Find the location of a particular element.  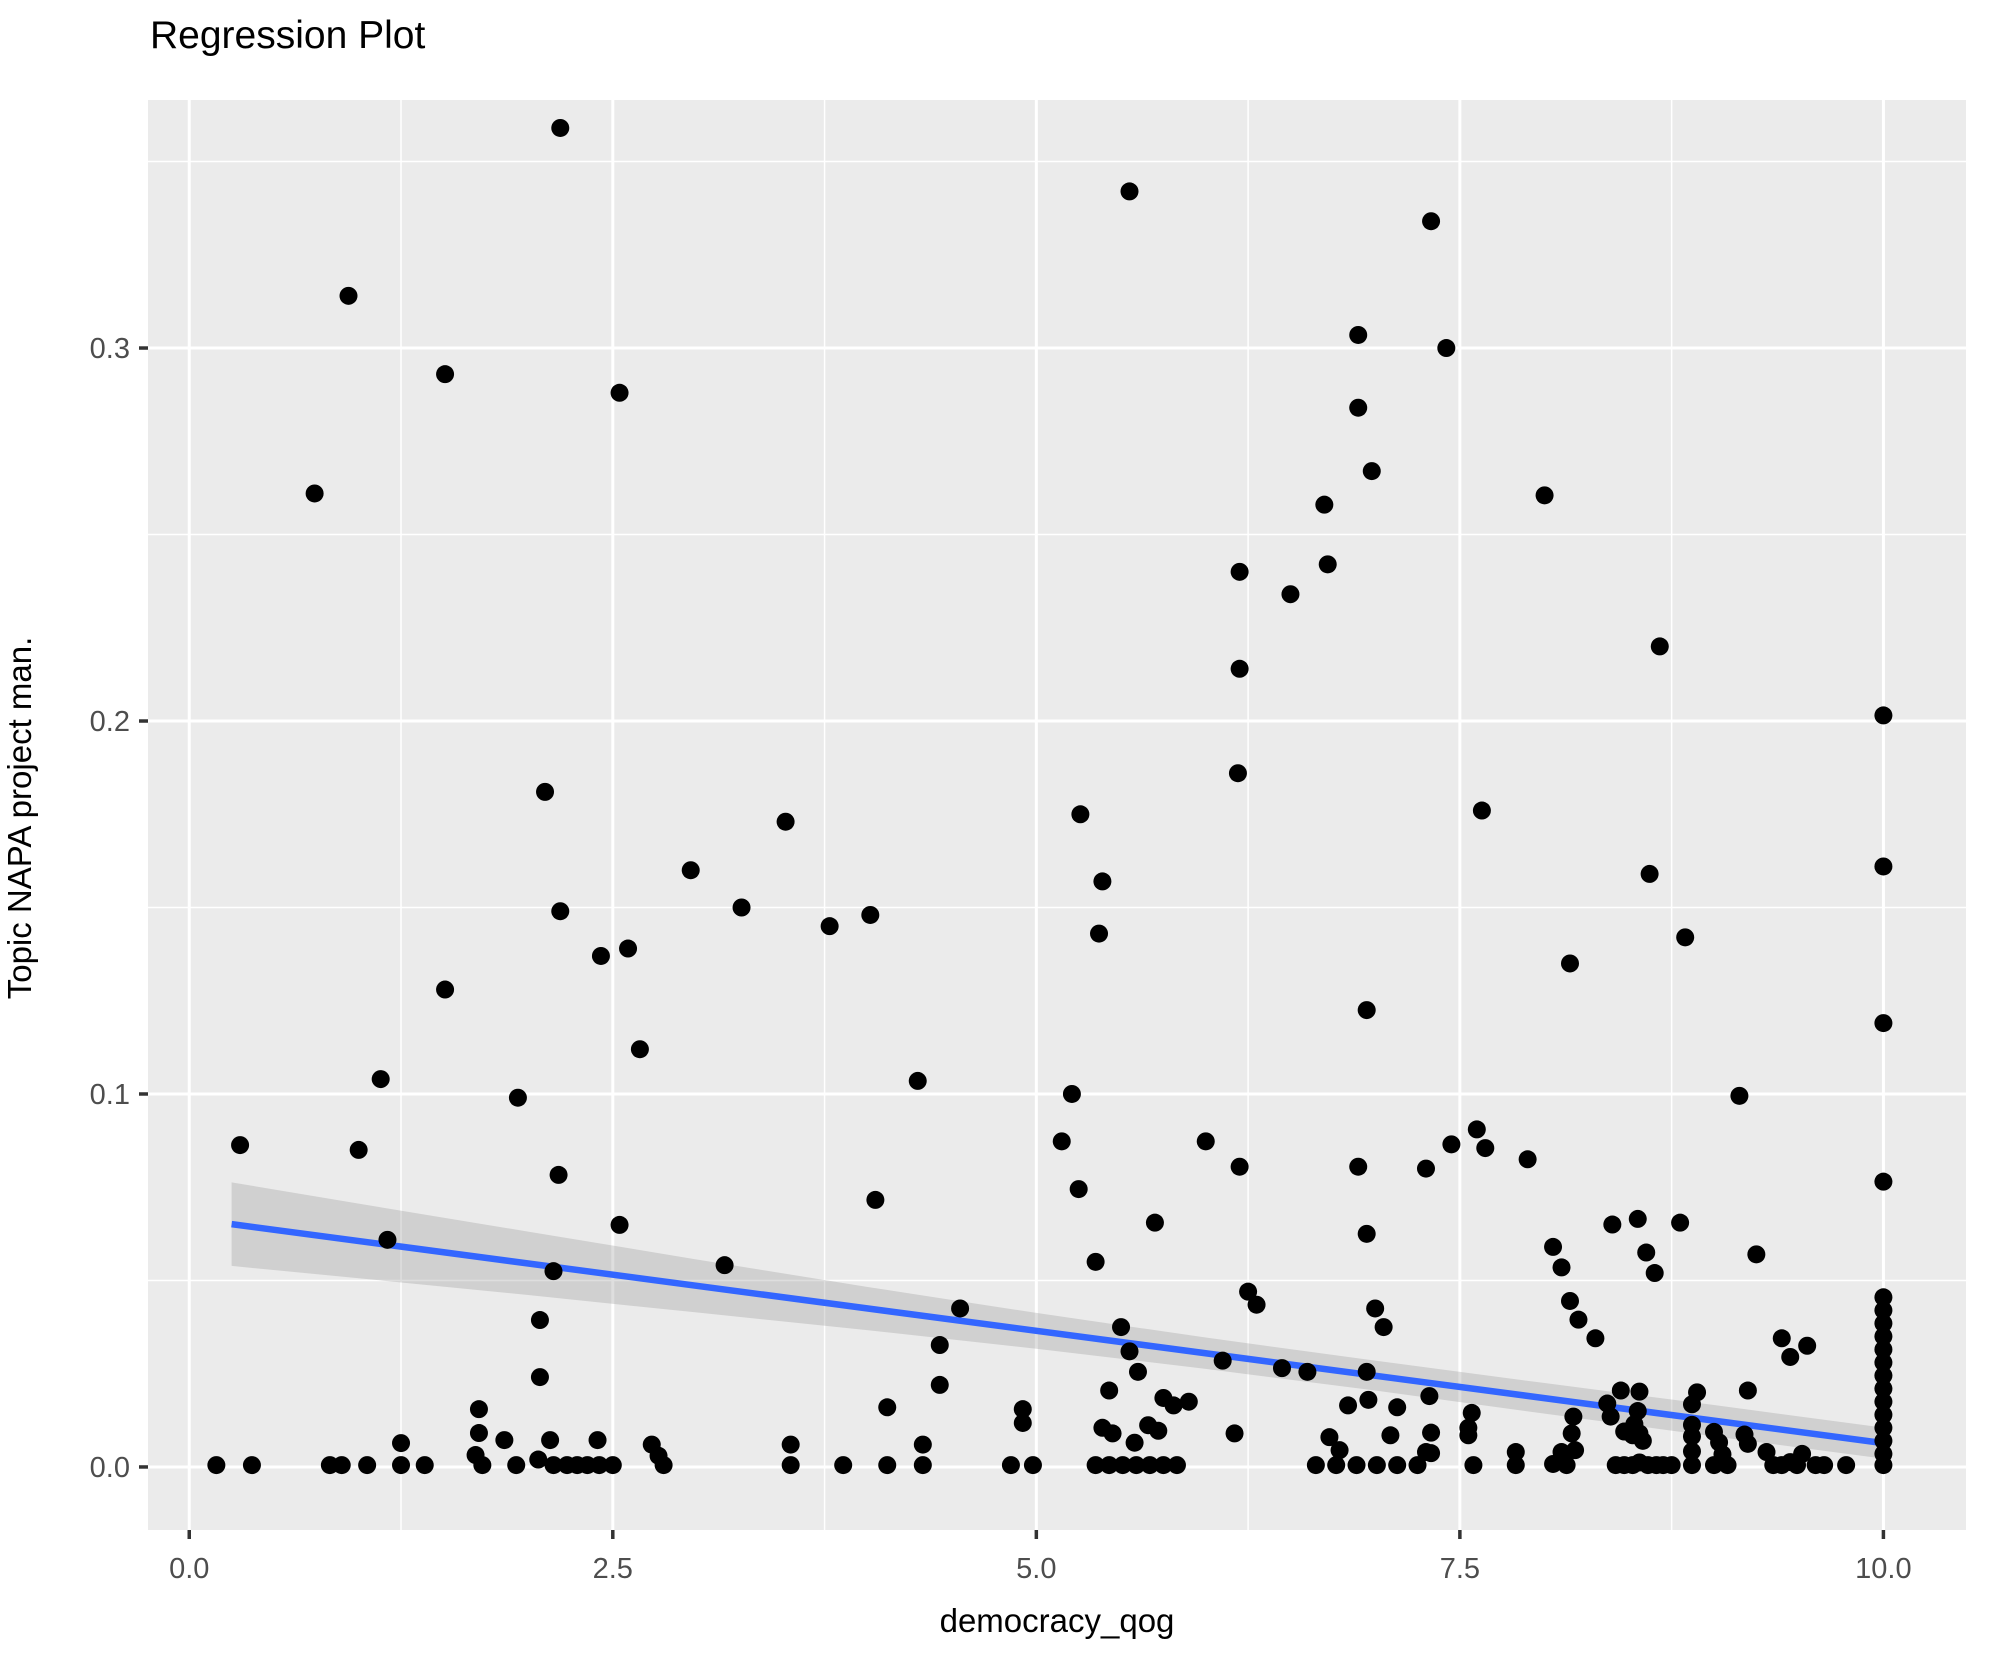

x-tick-label: 5.0 is located at coordinates (1036, 1569).